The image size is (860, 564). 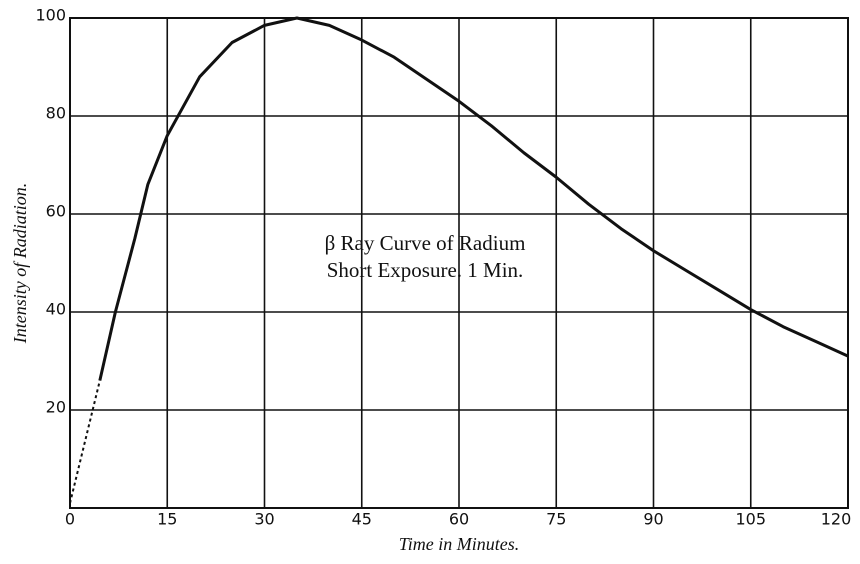 I want to click on annotation: Short Exposure. 1 Min., so click(x=425, y=270).